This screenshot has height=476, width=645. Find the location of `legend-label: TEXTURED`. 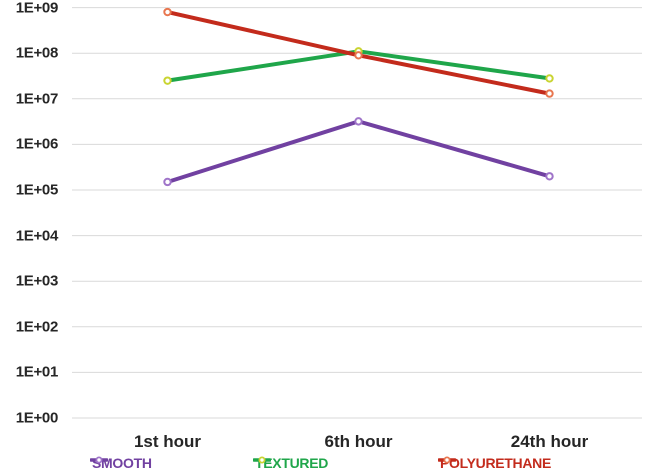

legend-label: TEXTURED is located at coordinates (292, 463).